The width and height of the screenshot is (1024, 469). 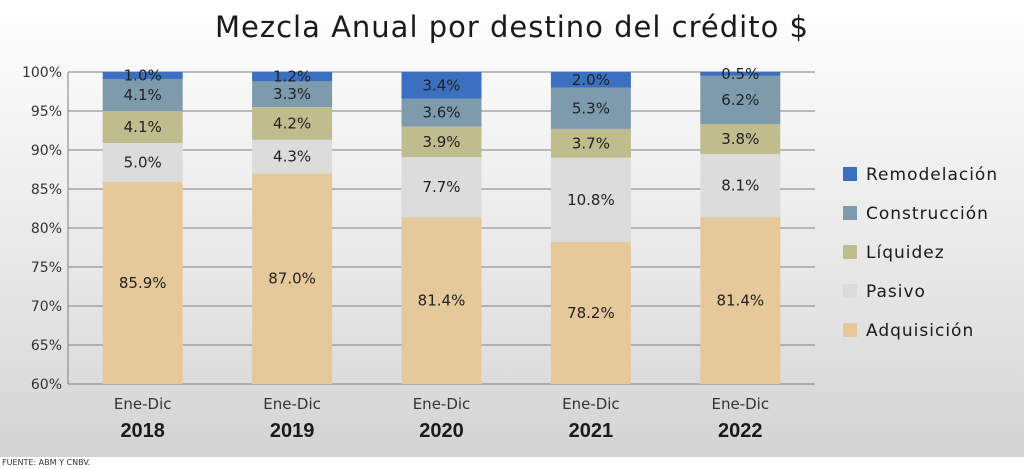 I want to click on data-label: 4.2%, so click(x=292, y=123).